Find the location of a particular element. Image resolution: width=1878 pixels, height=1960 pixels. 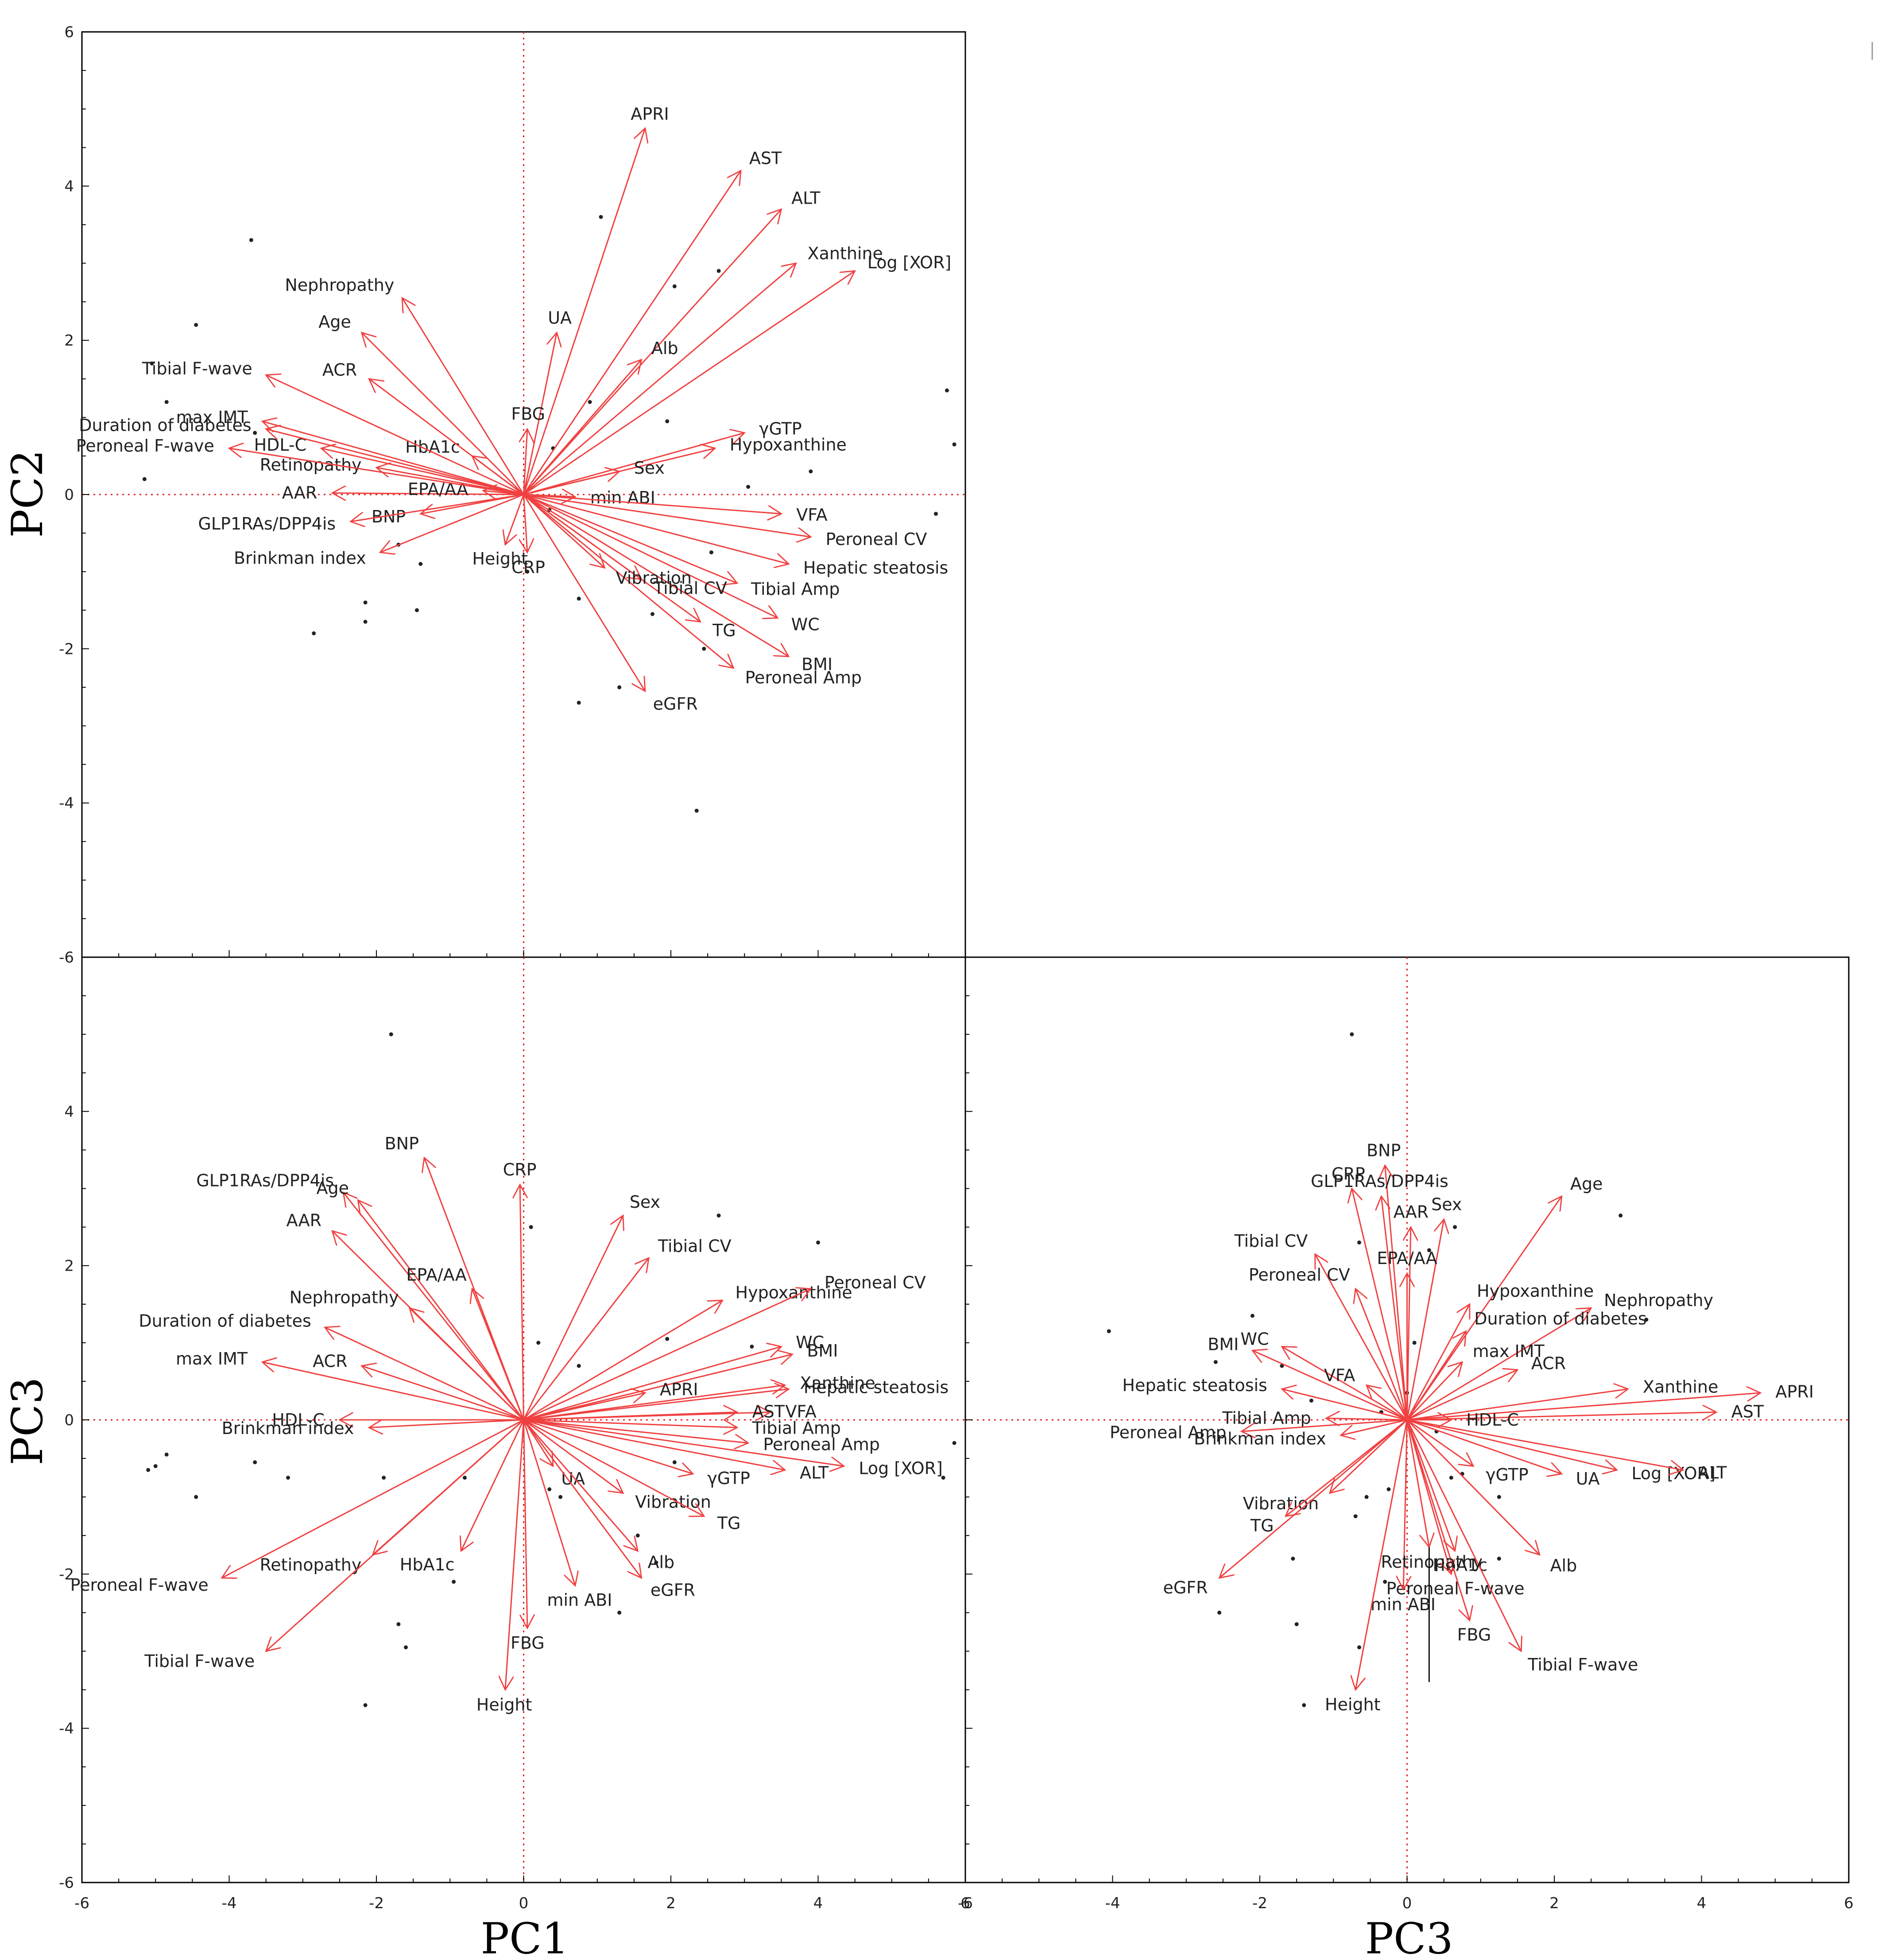

loading-label: Tibial Amp is located at coordinates (1266, 1418).